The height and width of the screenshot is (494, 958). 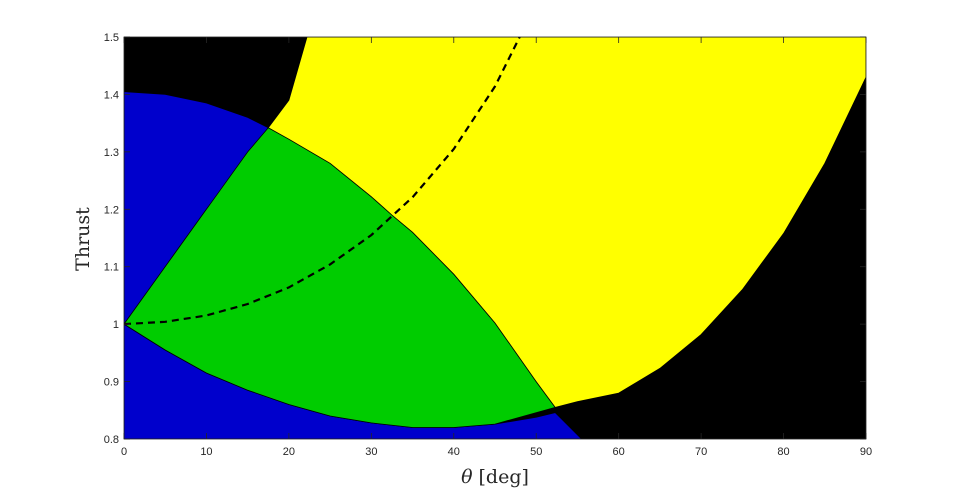 I want to click on y-axis-title: Thrust, so click(x=83, y=239).